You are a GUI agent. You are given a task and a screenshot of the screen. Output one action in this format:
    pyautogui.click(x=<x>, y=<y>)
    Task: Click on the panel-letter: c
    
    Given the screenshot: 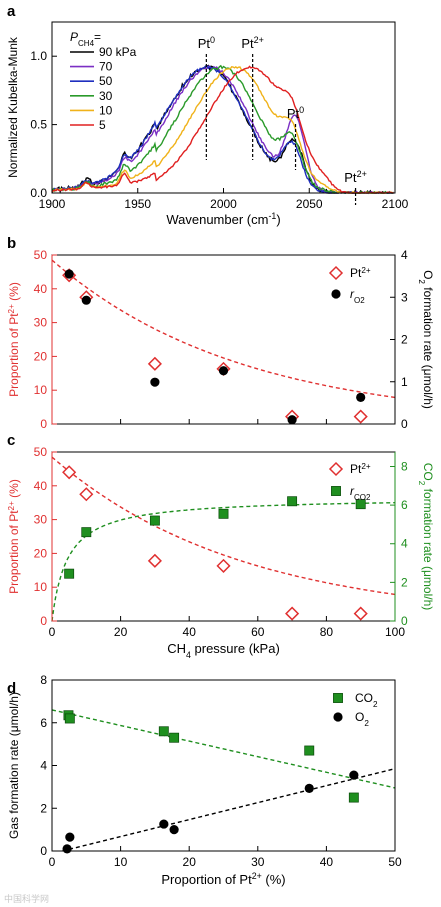 What is the action you would take?
    pyautogui.click(x=11, y=440)
    